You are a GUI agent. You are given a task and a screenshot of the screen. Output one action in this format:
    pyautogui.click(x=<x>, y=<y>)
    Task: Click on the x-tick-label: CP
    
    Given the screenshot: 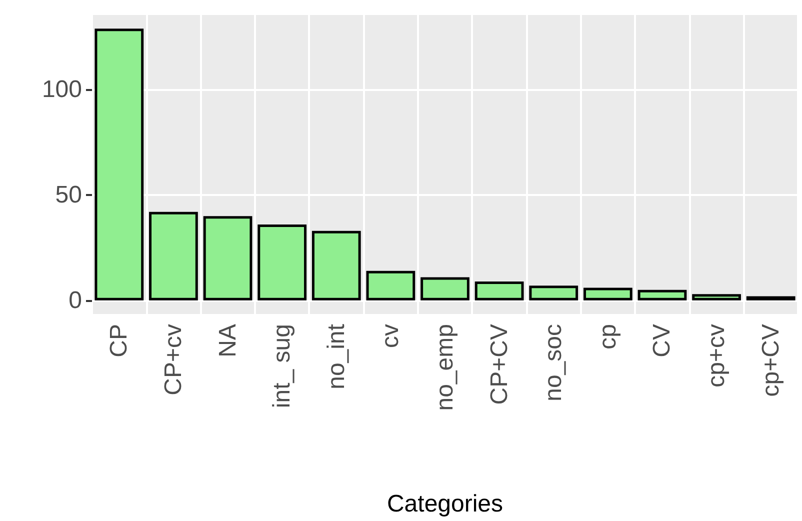 What is the action you would take?
    pyautogui.click(x=119, y=341)
    